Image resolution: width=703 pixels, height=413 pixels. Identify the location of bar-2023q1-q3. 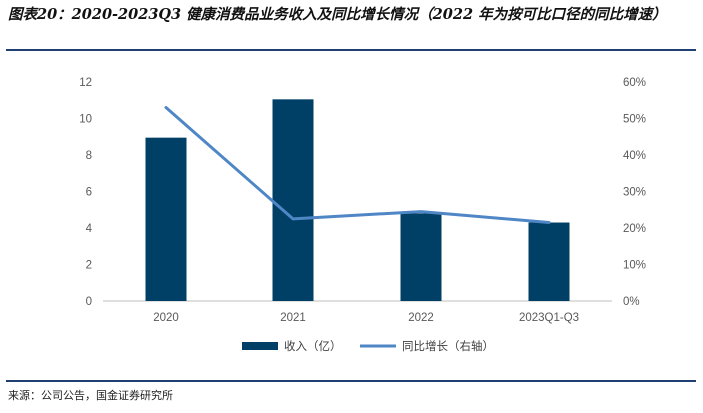
(549, 261).